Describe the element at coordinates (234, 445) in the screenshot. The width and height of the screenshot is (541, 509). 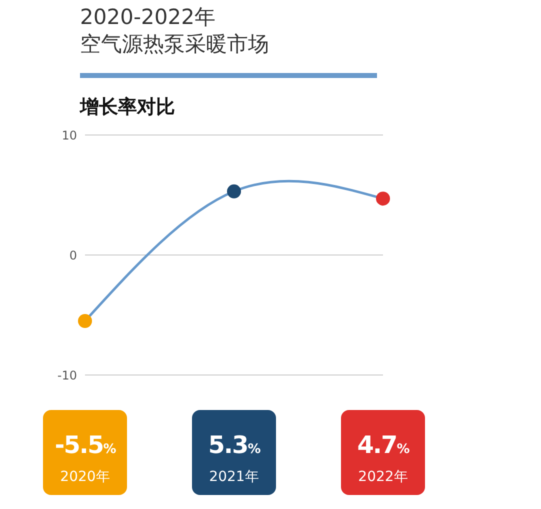
I see `data-label: 5.3%` at that location.